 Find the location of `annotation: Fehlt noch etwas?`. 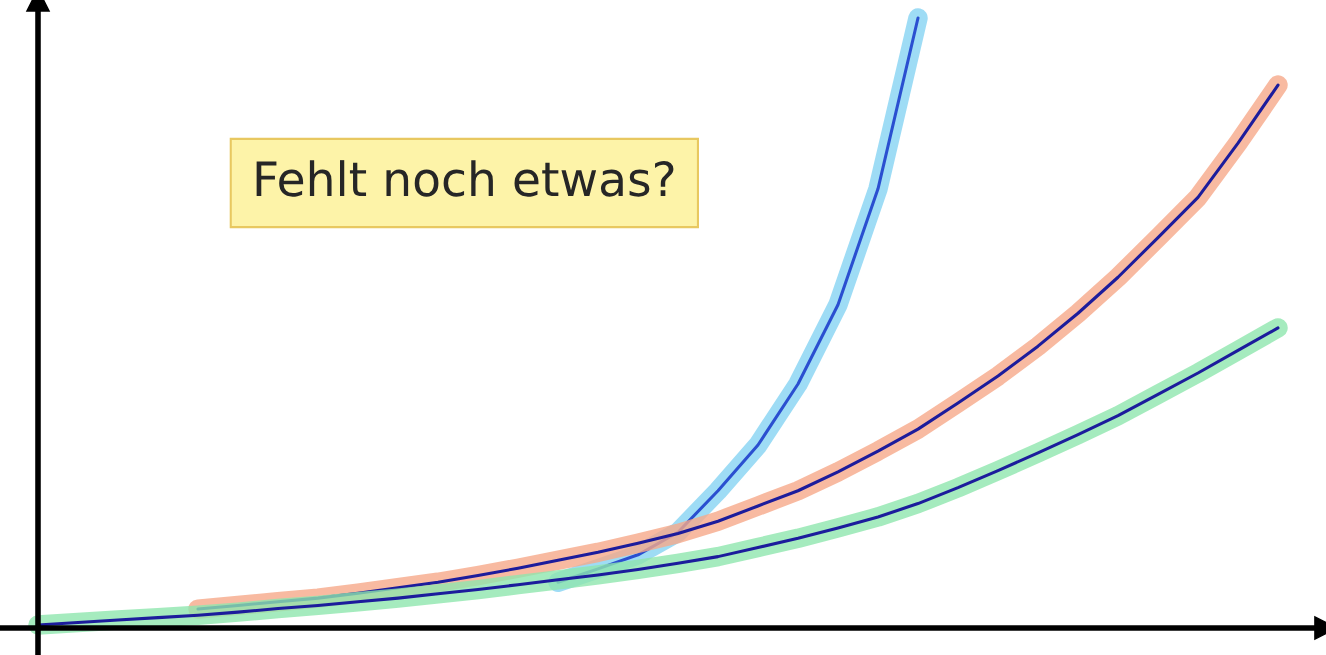

annotation: Fehlt noch etwas? is located at coordinates (465, 178).